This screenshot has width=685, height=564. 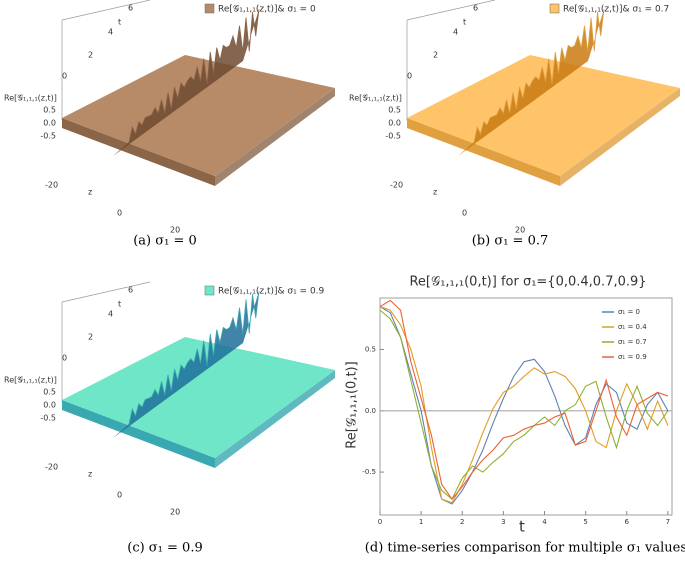 What do you see at coordinates (632, 357) in the screenshot?
I see `legend-label: σ₁ = 0.9` at bounding box center [632, 357].